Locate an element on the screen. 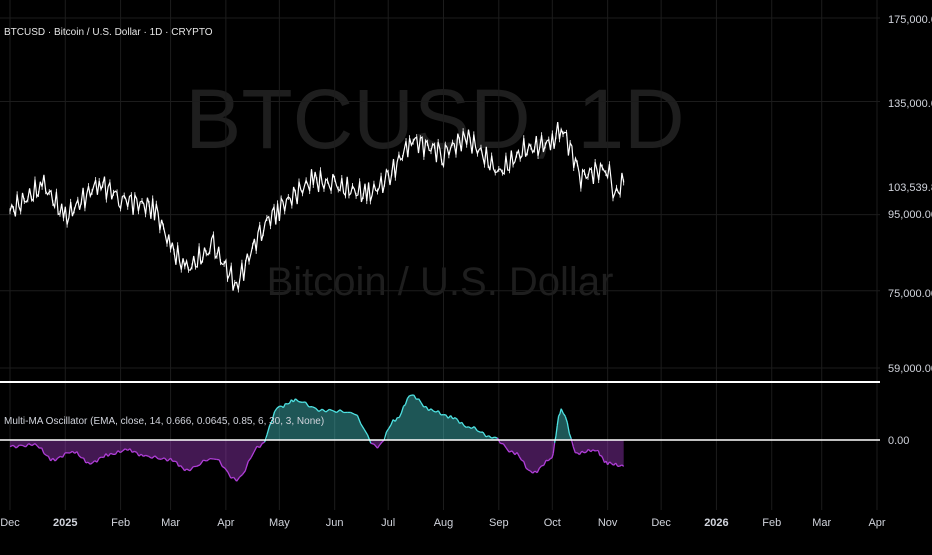 This screenshot has width=932, height=555. x-tick-12: Dec is located at coordinates (661, 523).